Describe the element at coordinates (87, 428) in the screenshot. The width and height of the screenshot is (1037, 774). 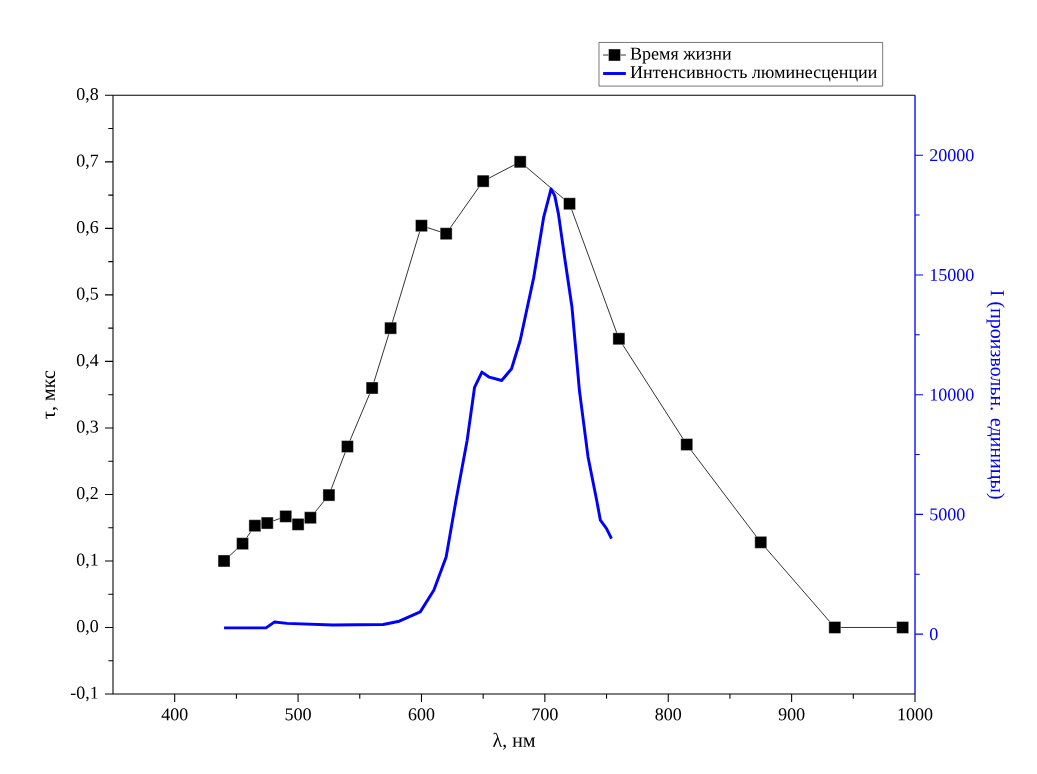
I see `y-tick-label: 0,3` at that location.